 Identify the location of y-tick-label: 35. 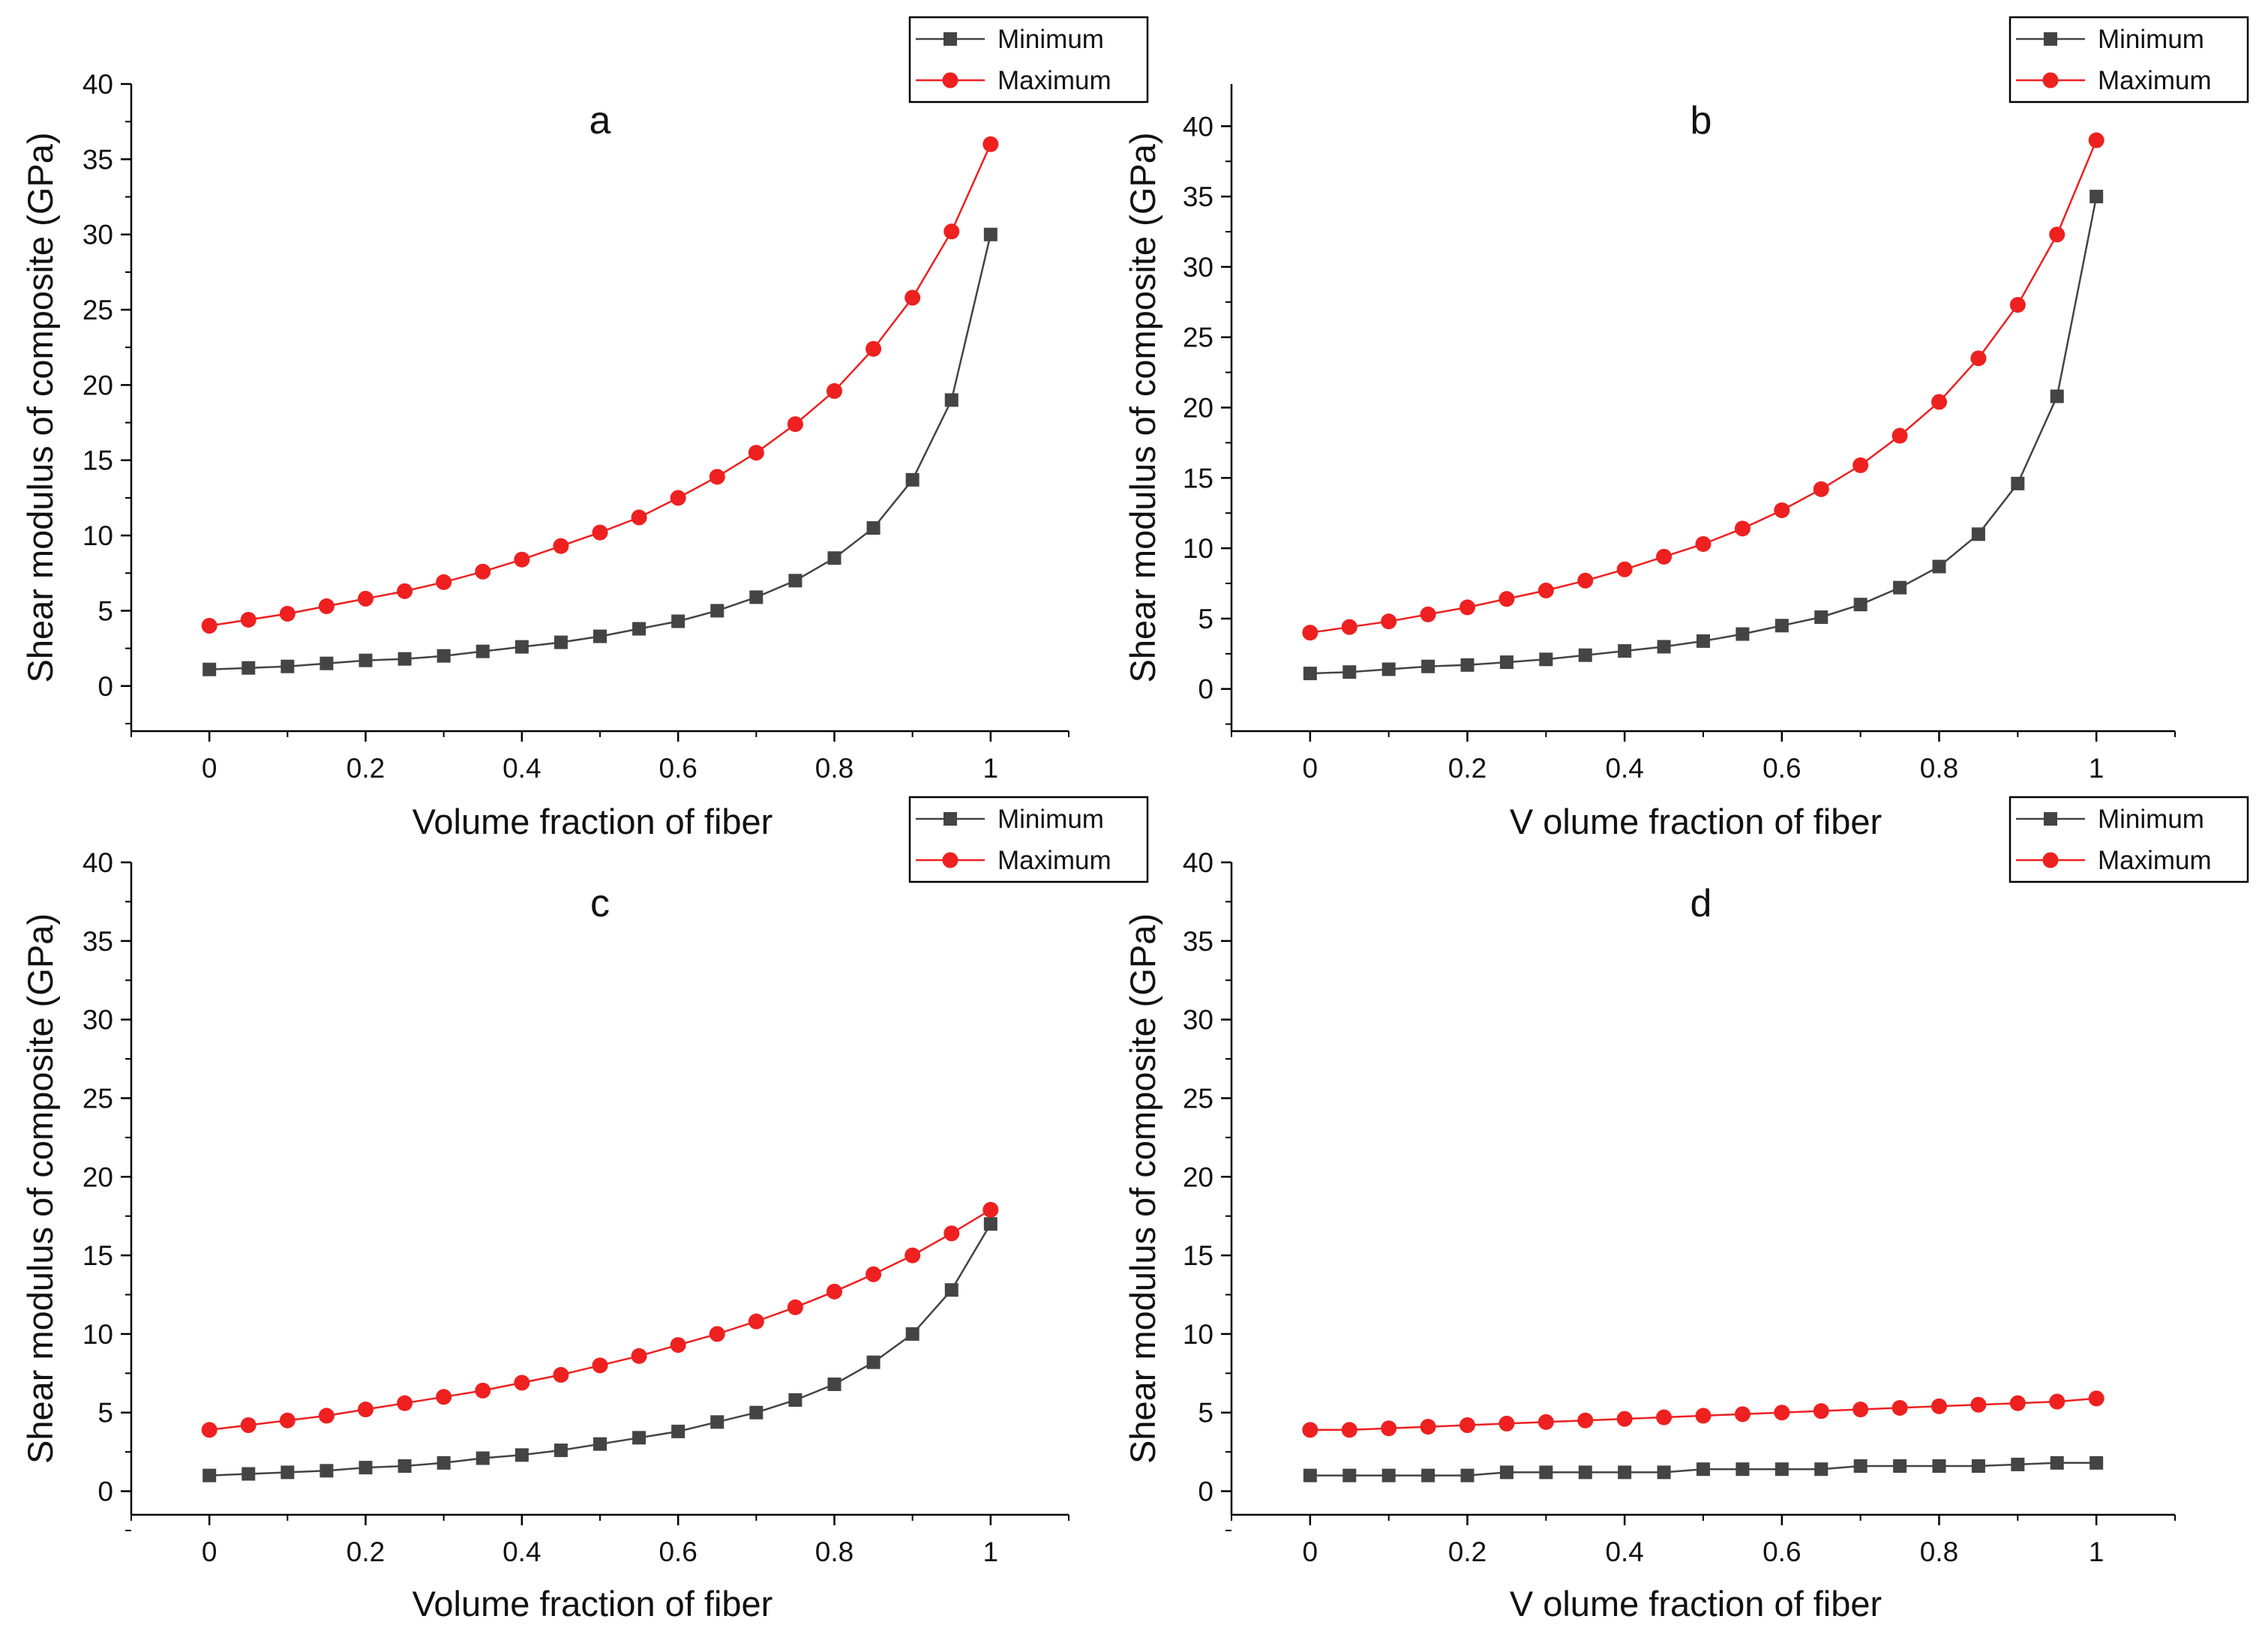
(97, 160).